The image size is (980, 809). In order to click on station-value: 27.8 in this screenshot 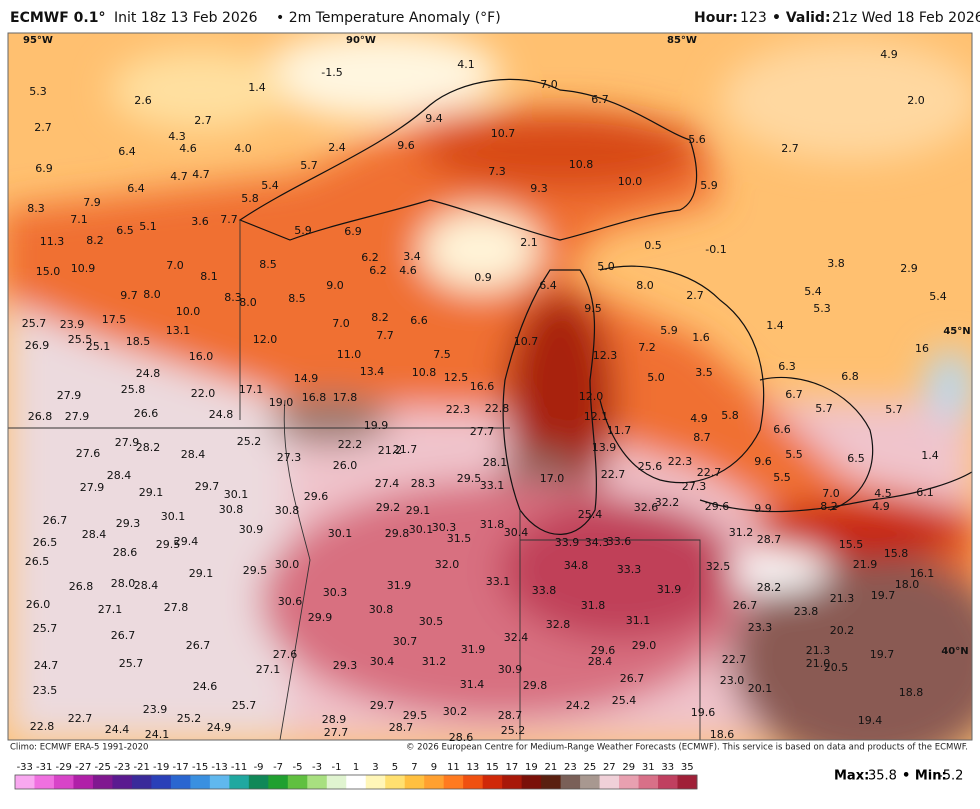, I will do `click(176, 607)`.